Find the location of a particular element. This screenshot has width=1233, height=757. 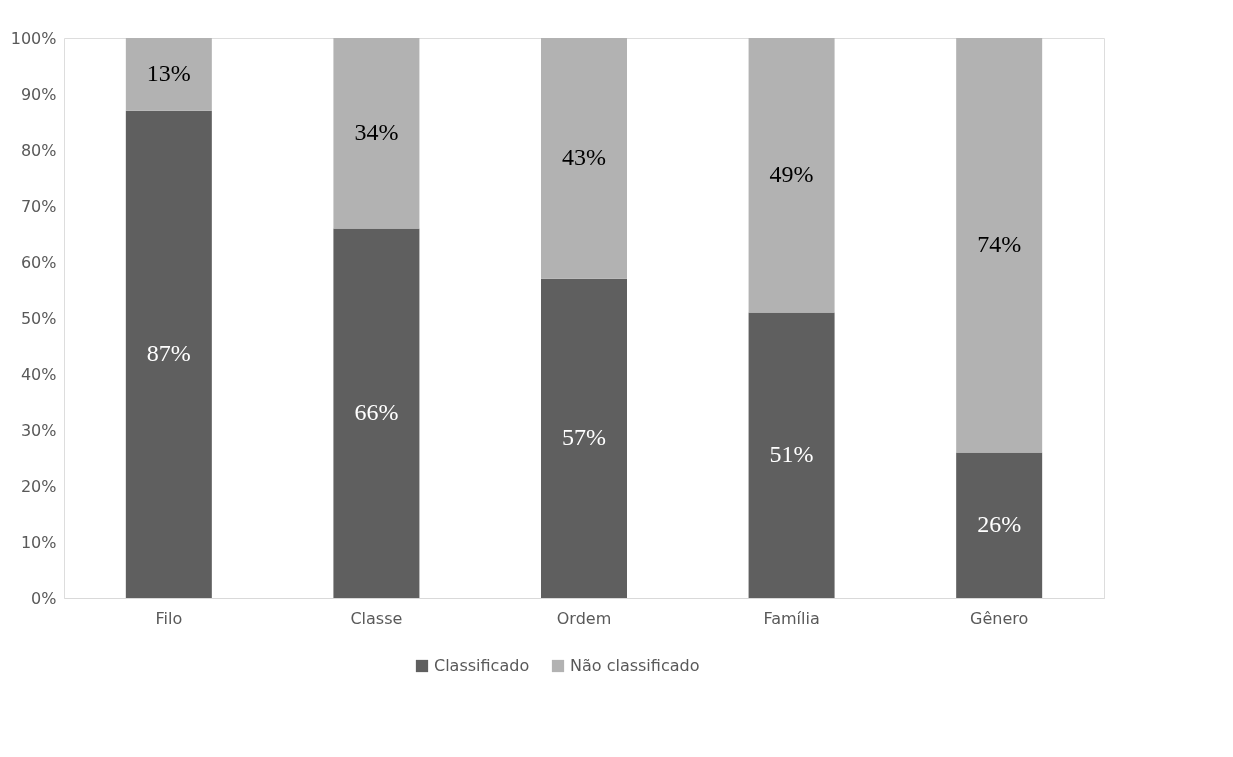

x-tick-label: Filo is located at coordinates (169, 618).